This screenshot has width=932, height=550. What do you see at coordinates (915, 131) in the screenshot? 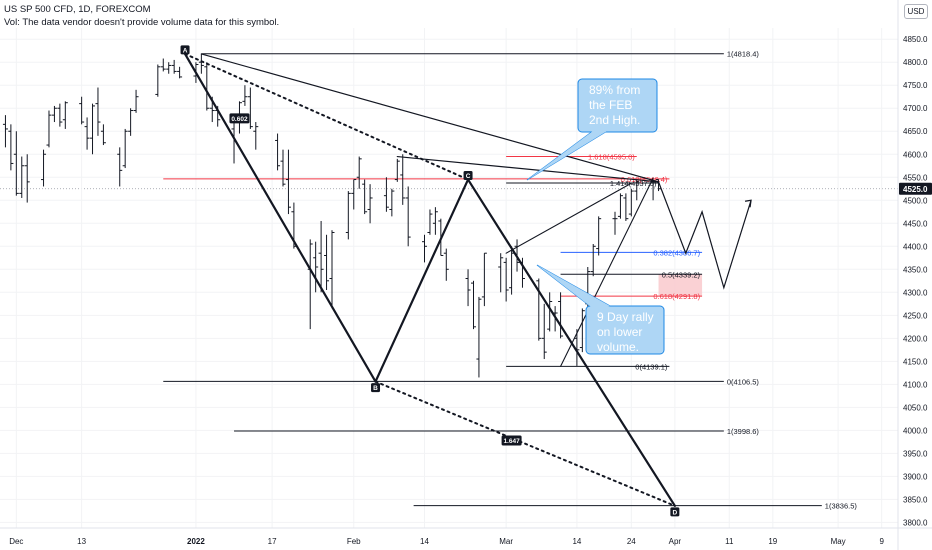
I see `price-tick-label: 4650.0` at bounding box center [915, 131].